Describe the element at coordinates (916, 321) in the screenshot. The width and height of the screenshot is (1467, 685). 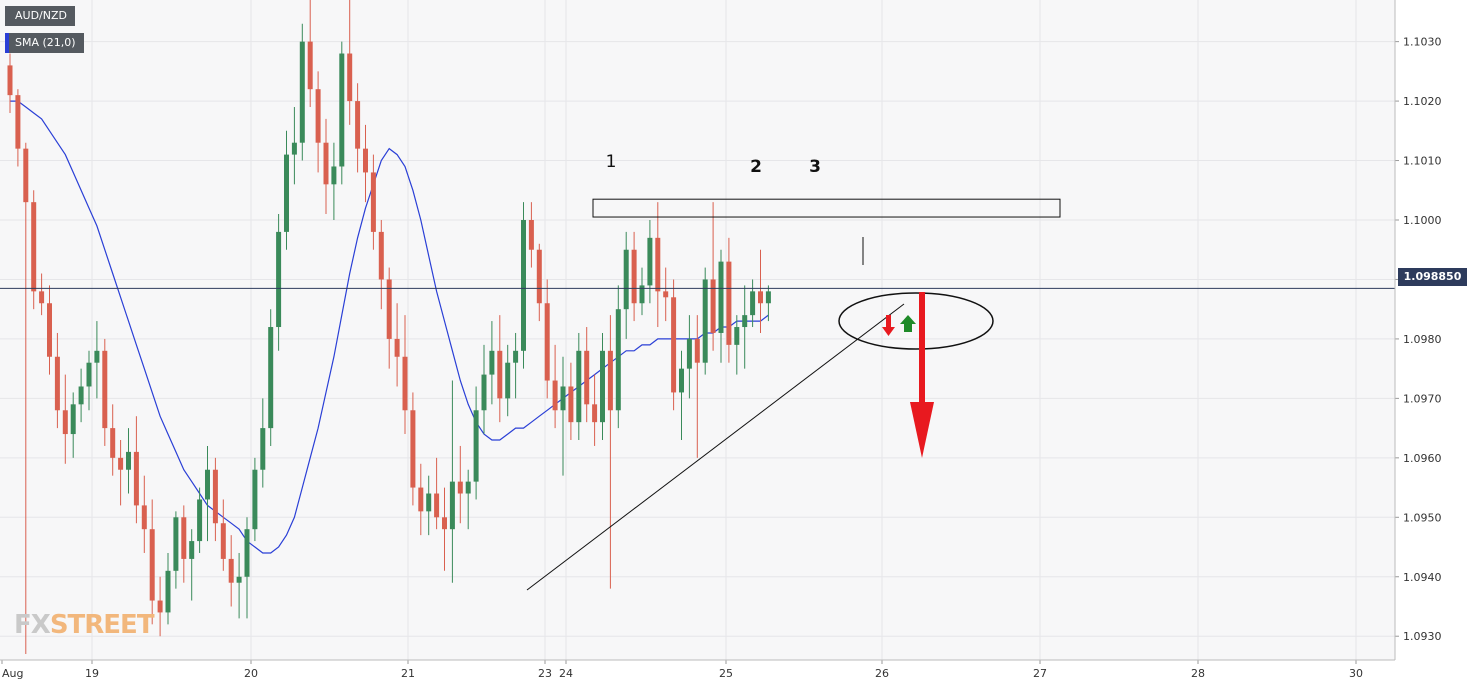
I see `focus-ellipse` at that location.